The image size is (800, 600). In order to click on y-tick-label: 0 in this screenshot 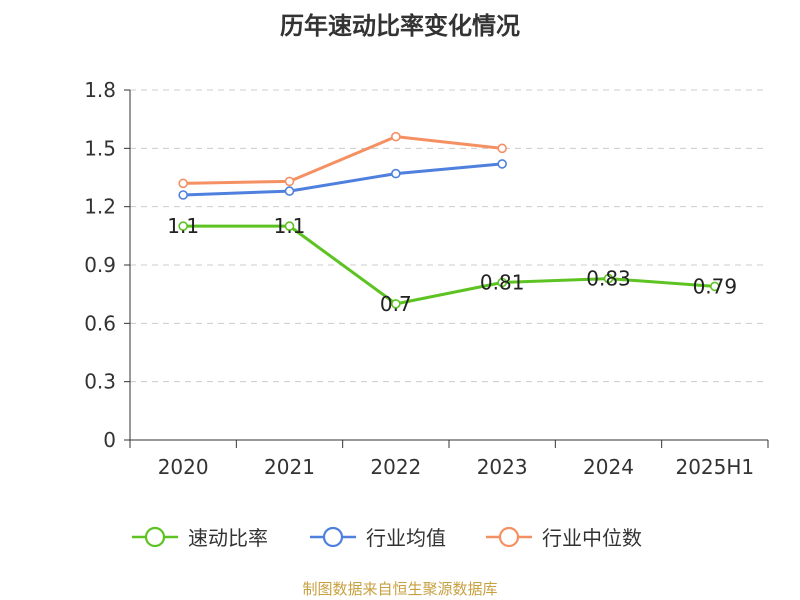, I will do `click(109, 440)`.